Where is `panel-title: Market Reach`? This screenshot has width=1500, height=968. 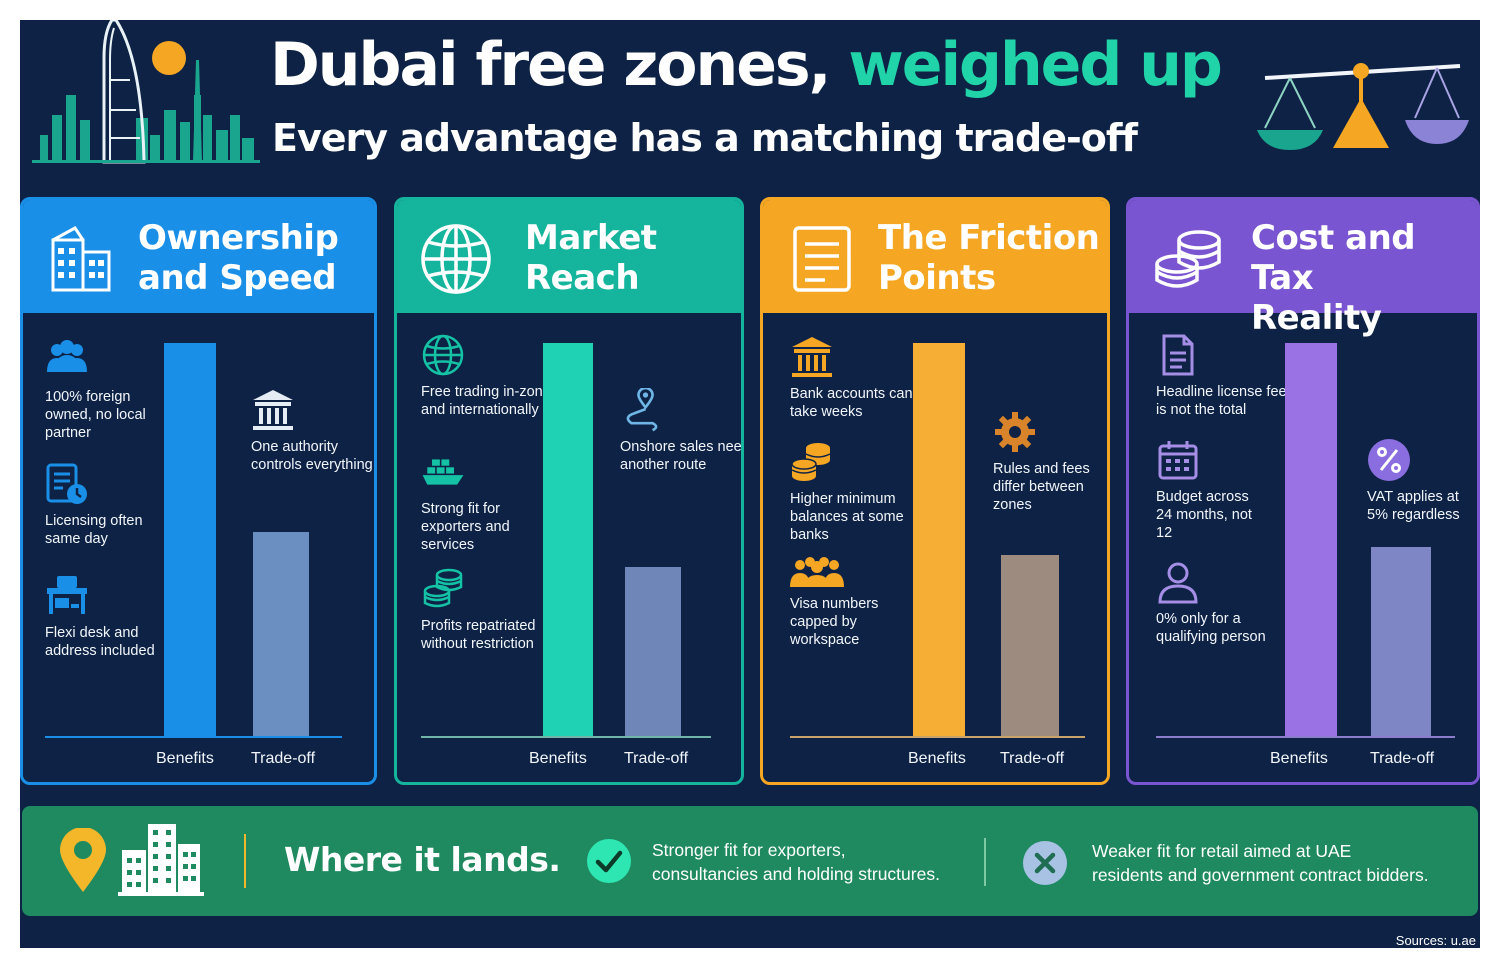
panel-title: Market Reach is located at coordinates (591, 258).